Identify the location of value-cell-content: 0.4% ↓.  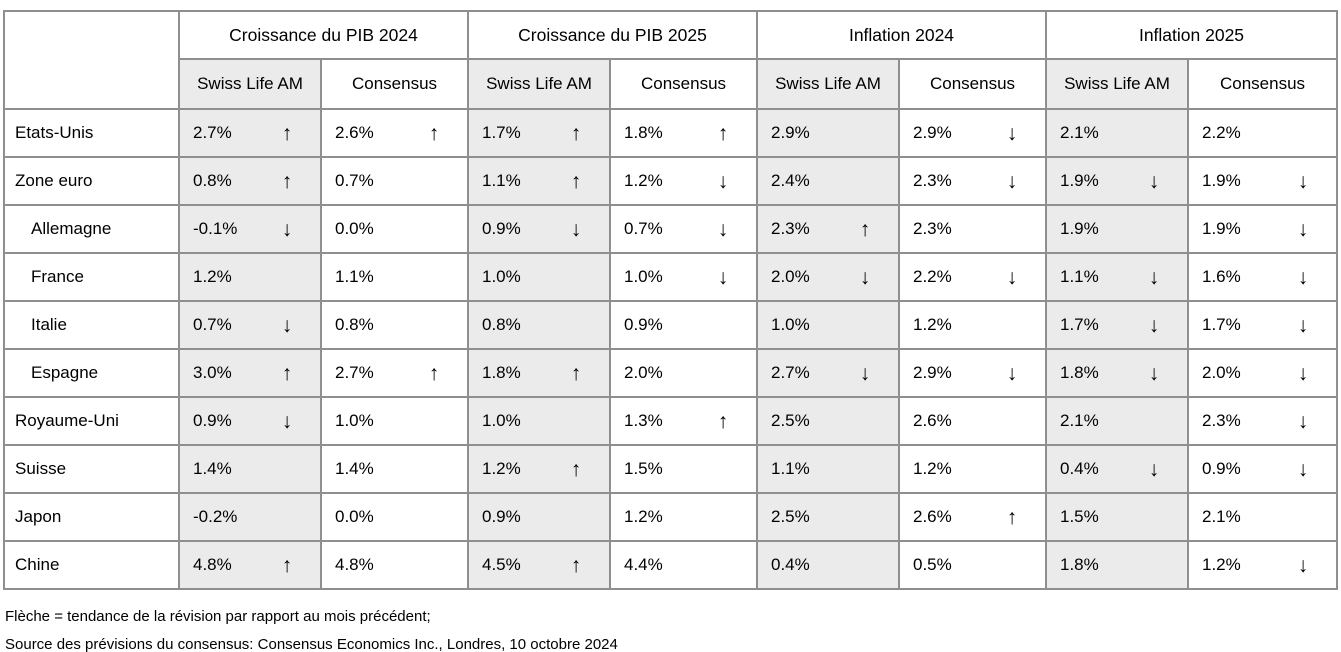
(1117, 469).